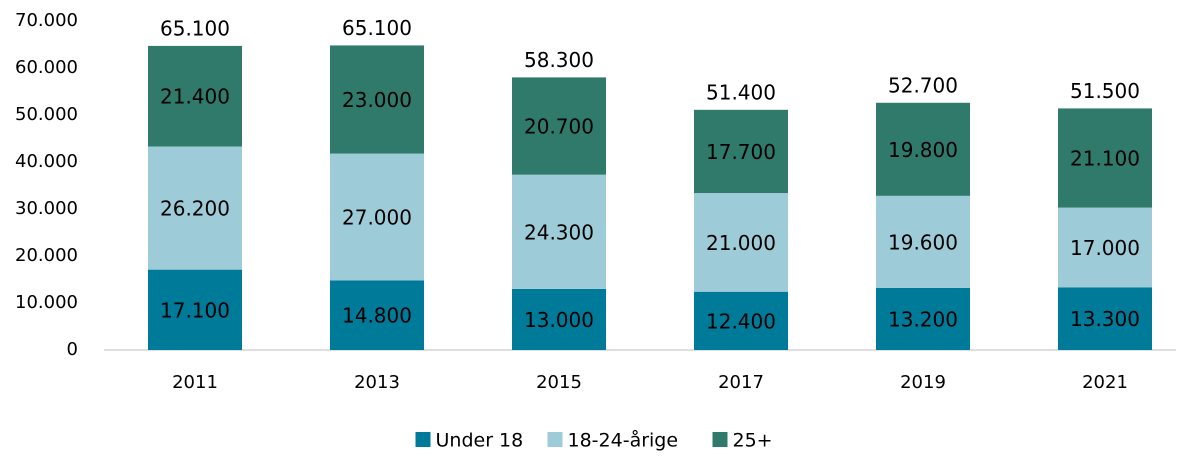  What do you see at coordinates (46, 302) in the screenshot?
I see `y-tick-label: 10.000` at bounding box center [46, 302].